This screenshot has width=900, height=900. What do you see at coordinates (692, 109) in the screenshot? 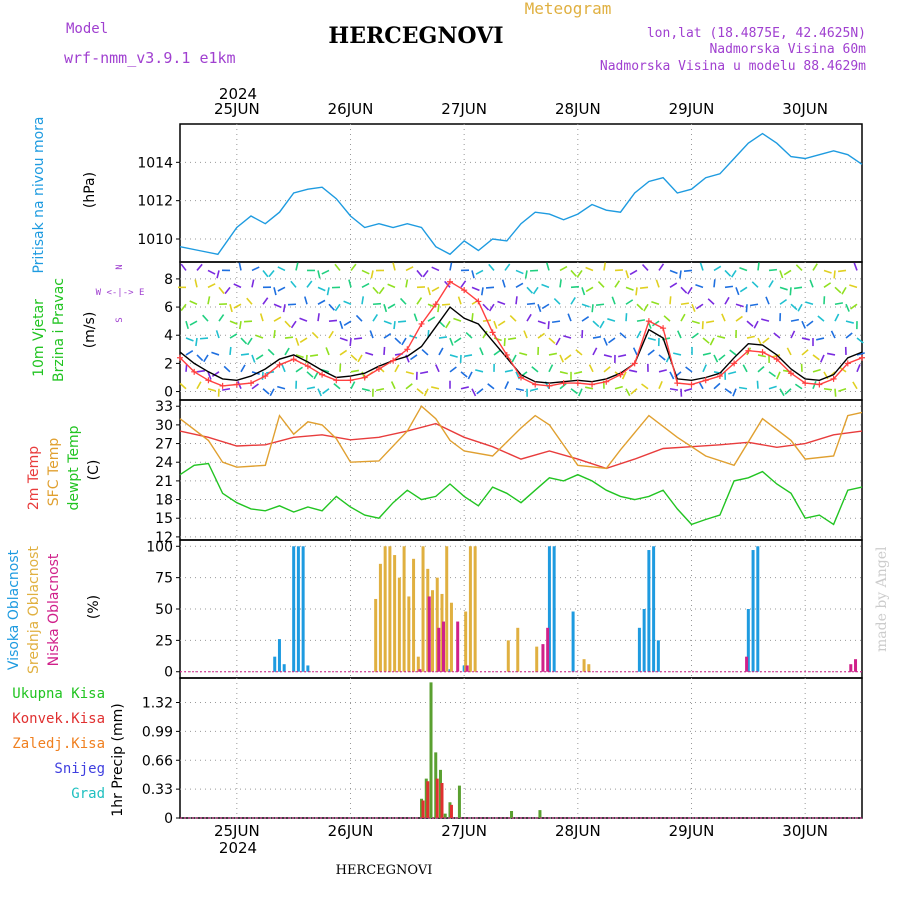
I see `x-tick-label-top: 29JUN` at bounding box center [692, 109].